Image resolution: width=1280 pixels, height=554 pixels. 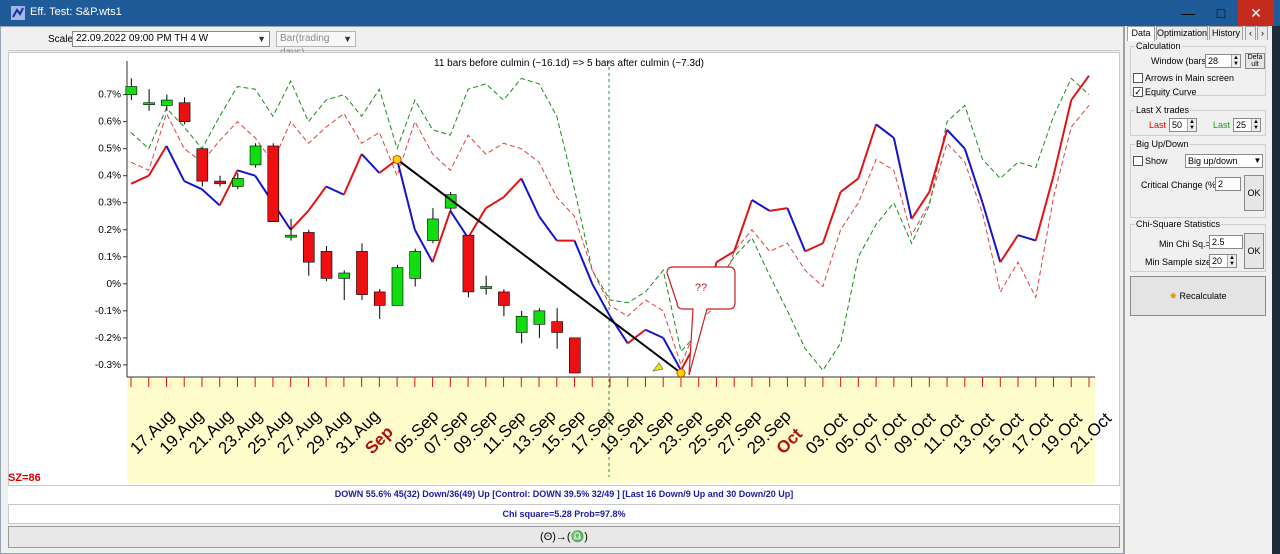 I want to click on last-red-stepper: 50 ▲ ▼, so click(x=1183, y=125).